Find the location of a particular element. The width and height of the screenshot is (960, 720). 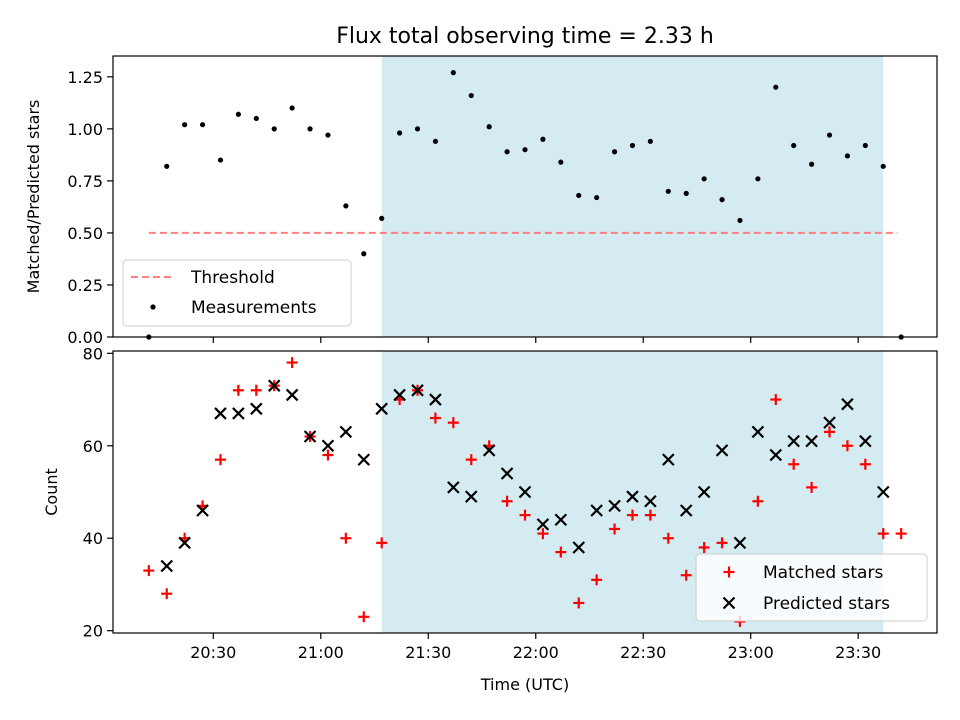

top-y-axis-title: Matched/Predicted stars is located at coordinates (33, 197).